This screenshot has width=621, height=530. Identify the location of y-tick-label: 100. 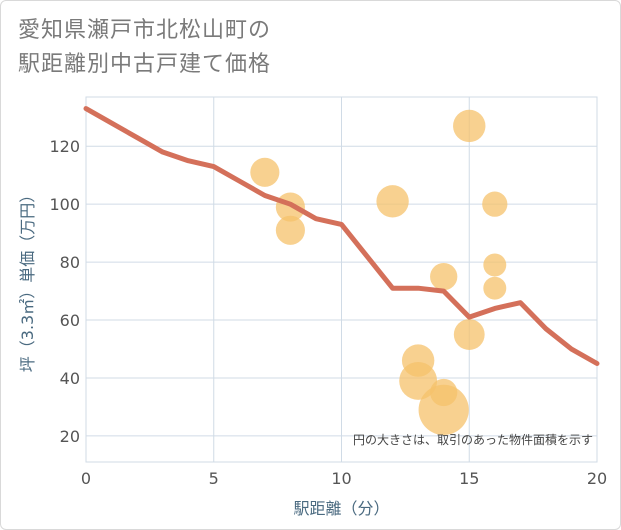
(64, 204).